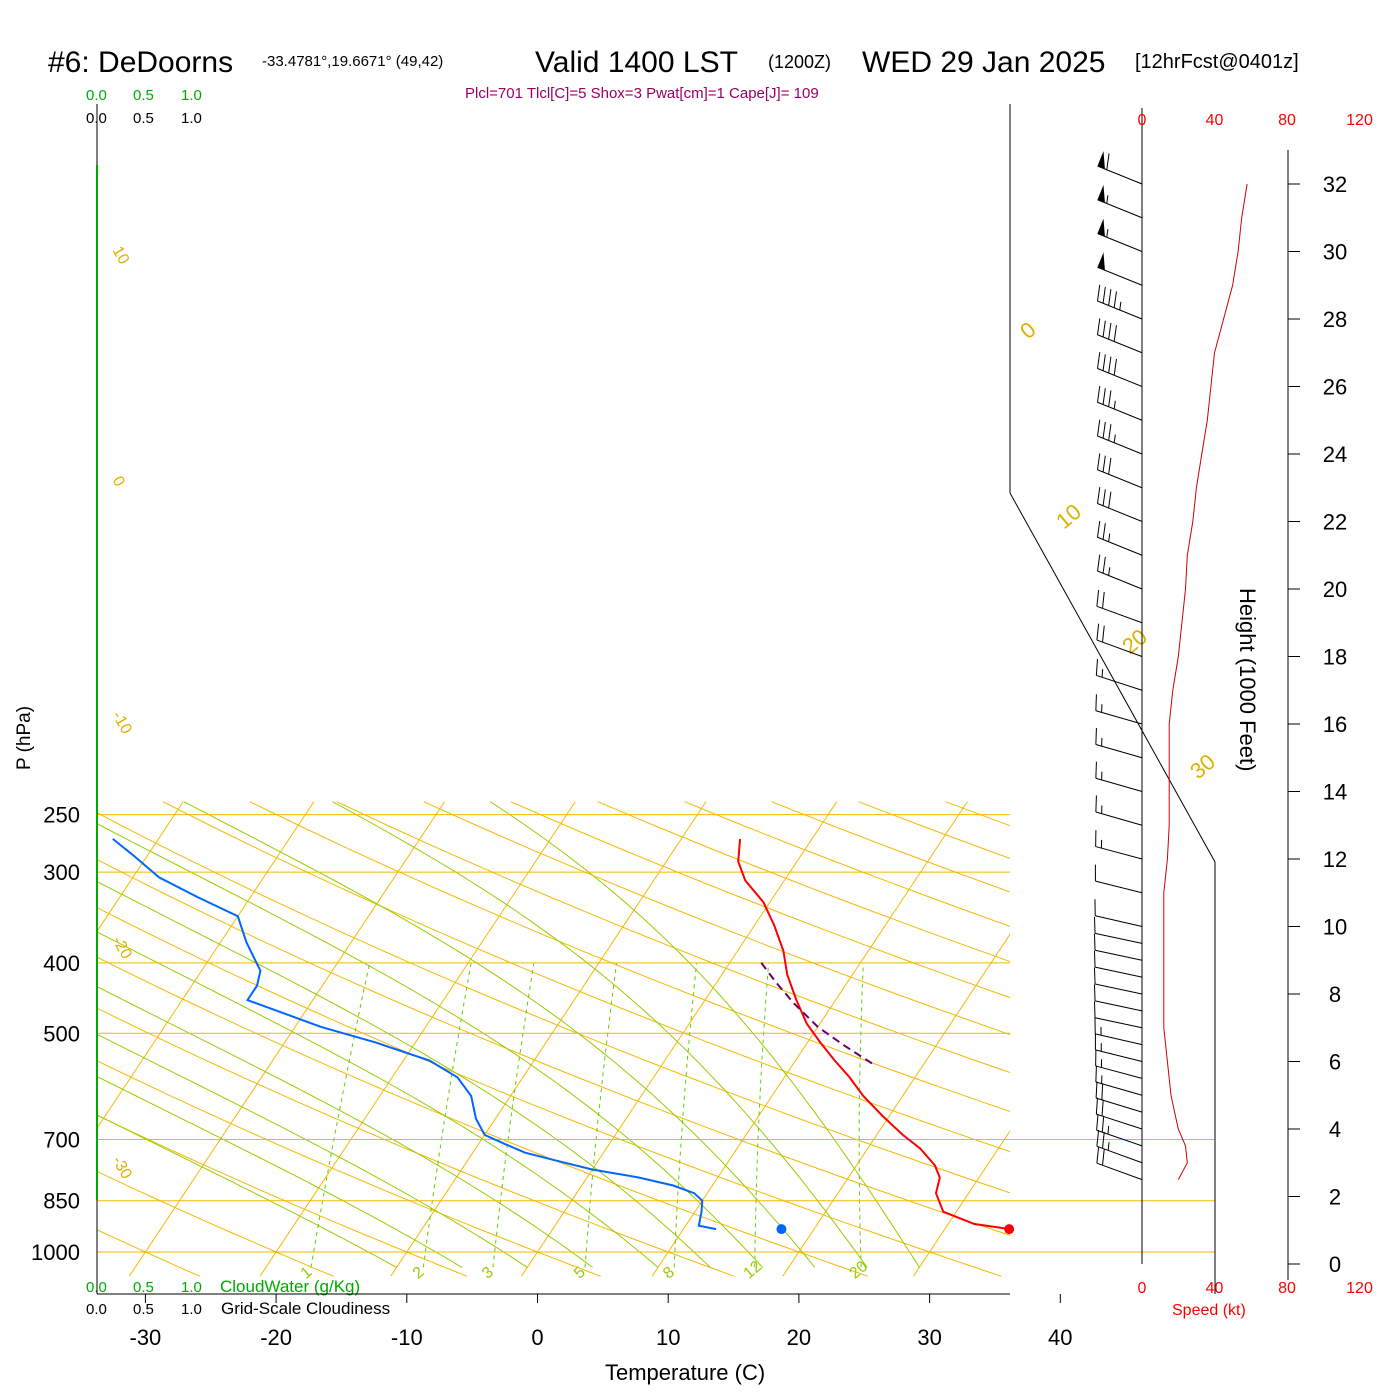  Describe the element at coordinates (781, 1229) in the screenshot. I see `surface-dewpoint-point` at that location.